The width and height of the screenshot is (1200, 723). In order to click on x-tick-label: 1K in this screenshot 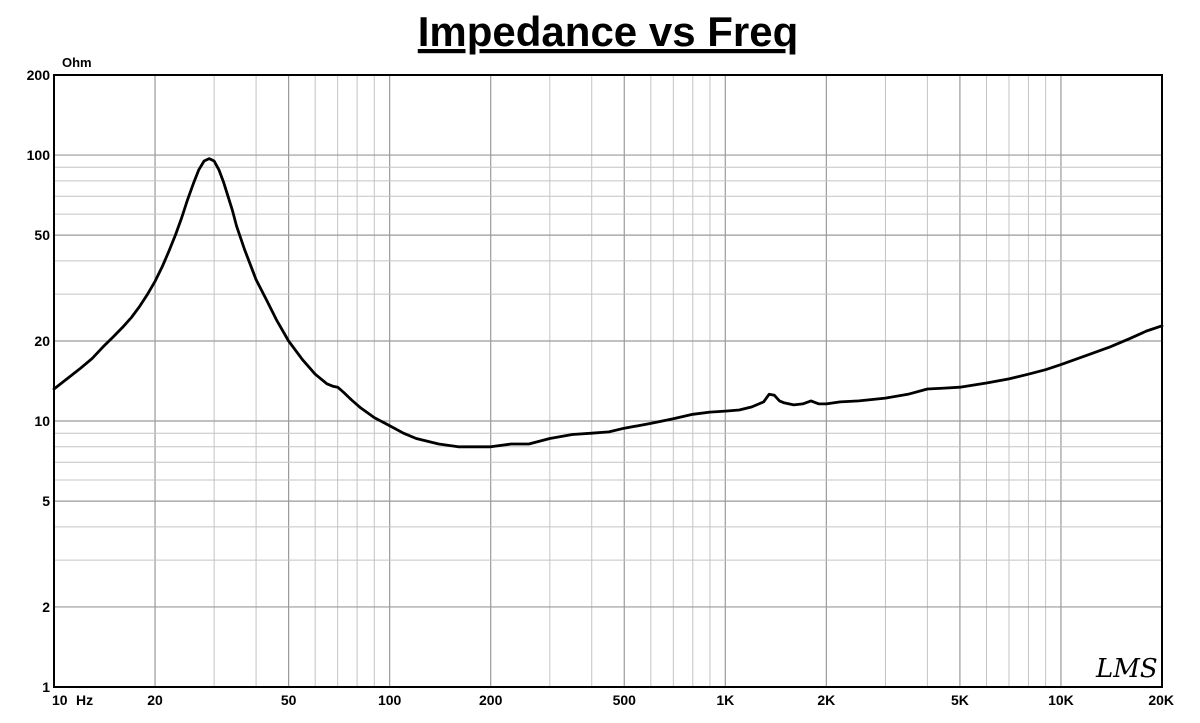, I will do `click(725, 700)`.